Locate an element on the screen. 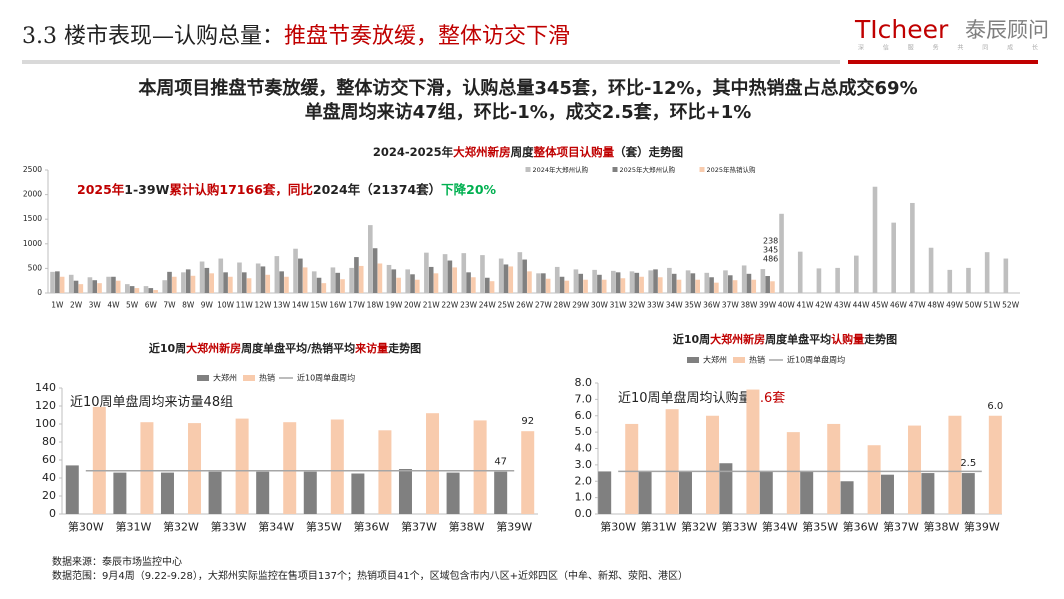 The width and height of the screenshot is (1064, 599). x-tick-label: 52W is located at coordinates (1011, 304).